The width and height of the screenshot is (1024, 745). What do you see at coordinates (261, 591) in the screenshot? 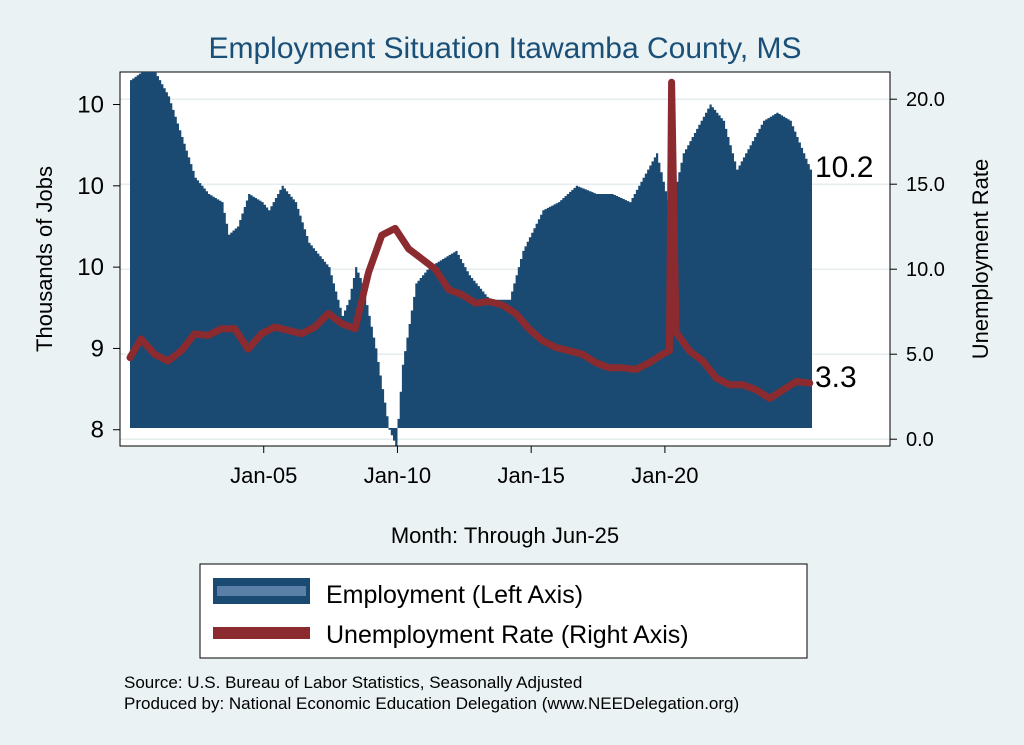
I see `legend-swatch-employment-inner` at bounding box center [261, 591].